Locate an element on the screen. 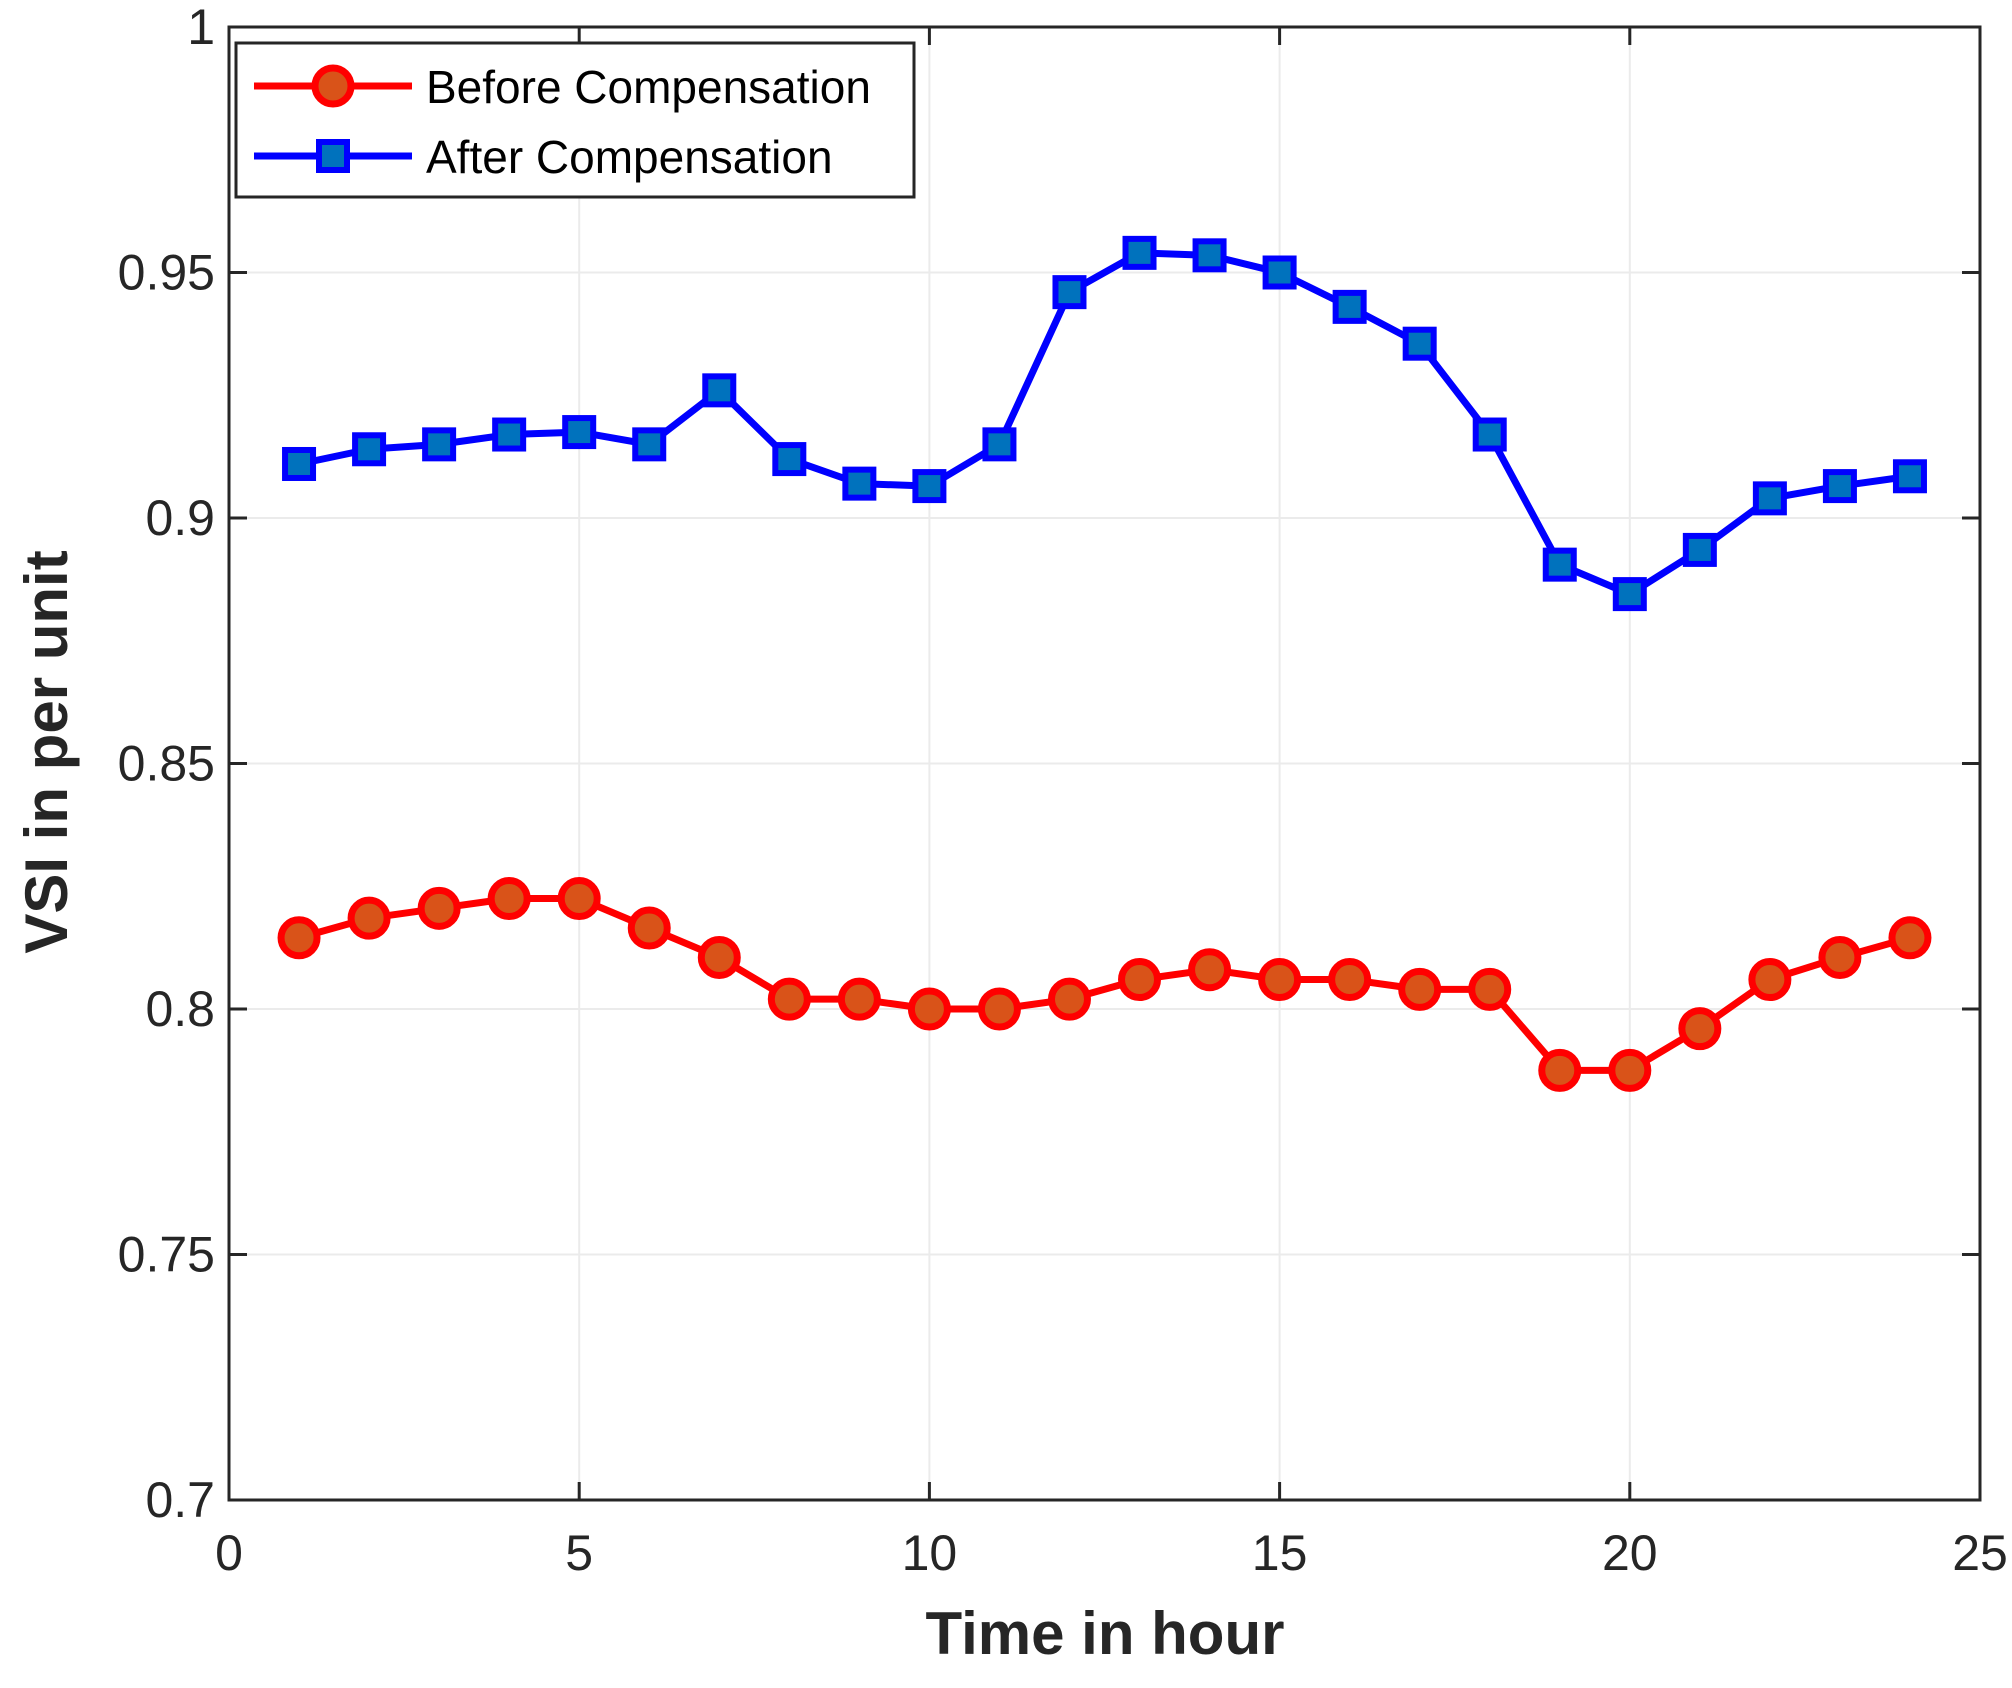 This screenshot has height=1688, width=2012. y-tick-labels: 0.7 0.75 0.8 0.85 0.9 0.95 1 is located at coordinates (166, 764).